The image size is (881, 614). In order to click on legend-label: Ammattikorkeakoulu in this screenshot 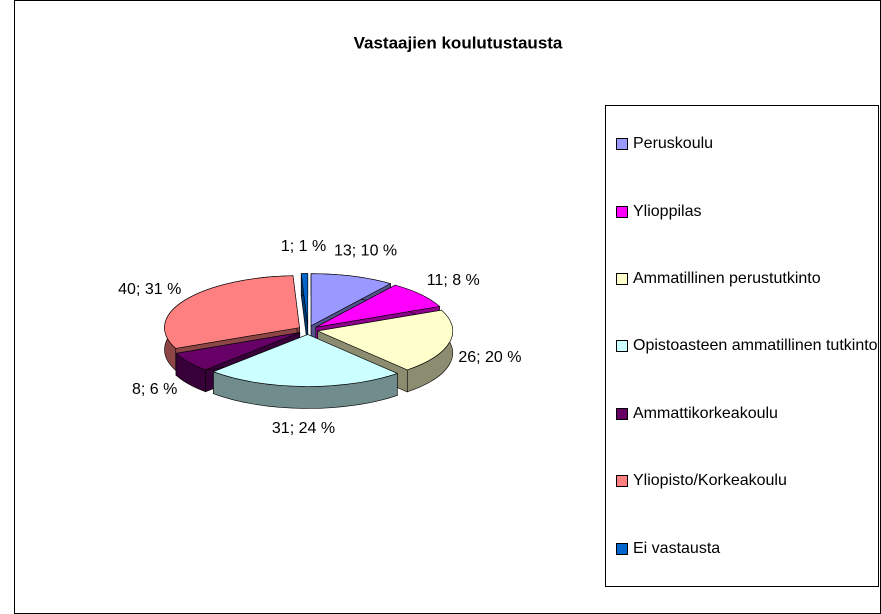, I will do `click(705, 413)`.